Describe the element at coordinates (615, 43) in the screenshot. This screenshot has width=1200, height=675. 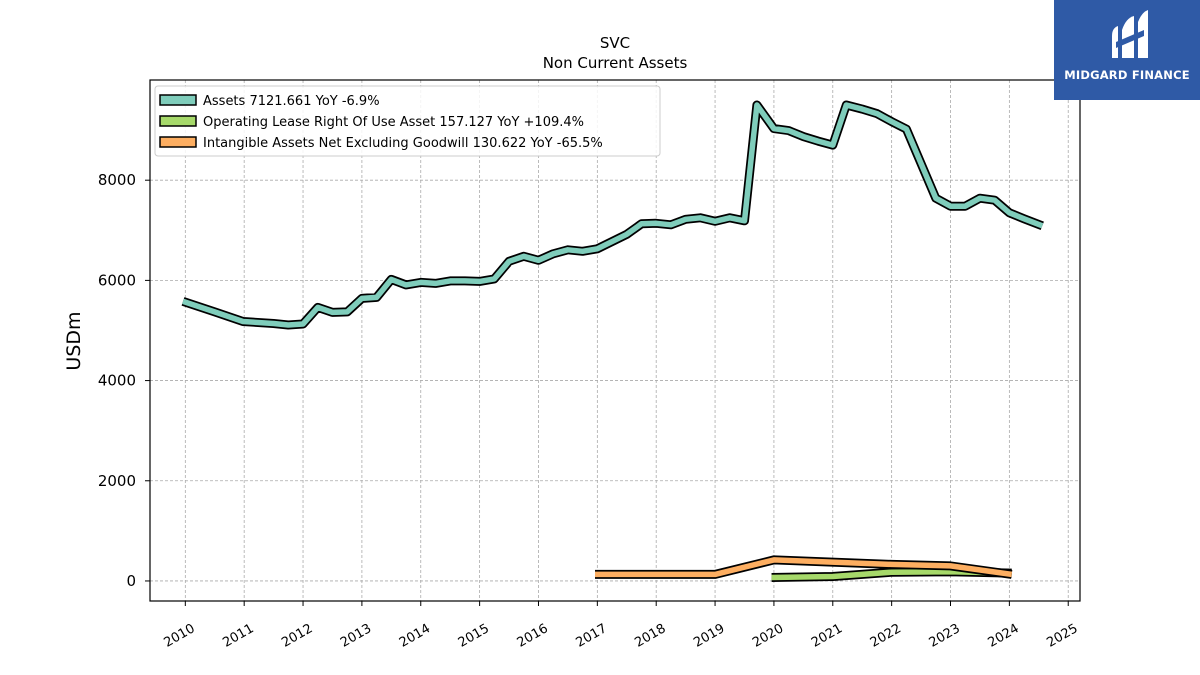
I see `chart-title: SVC` at that location.